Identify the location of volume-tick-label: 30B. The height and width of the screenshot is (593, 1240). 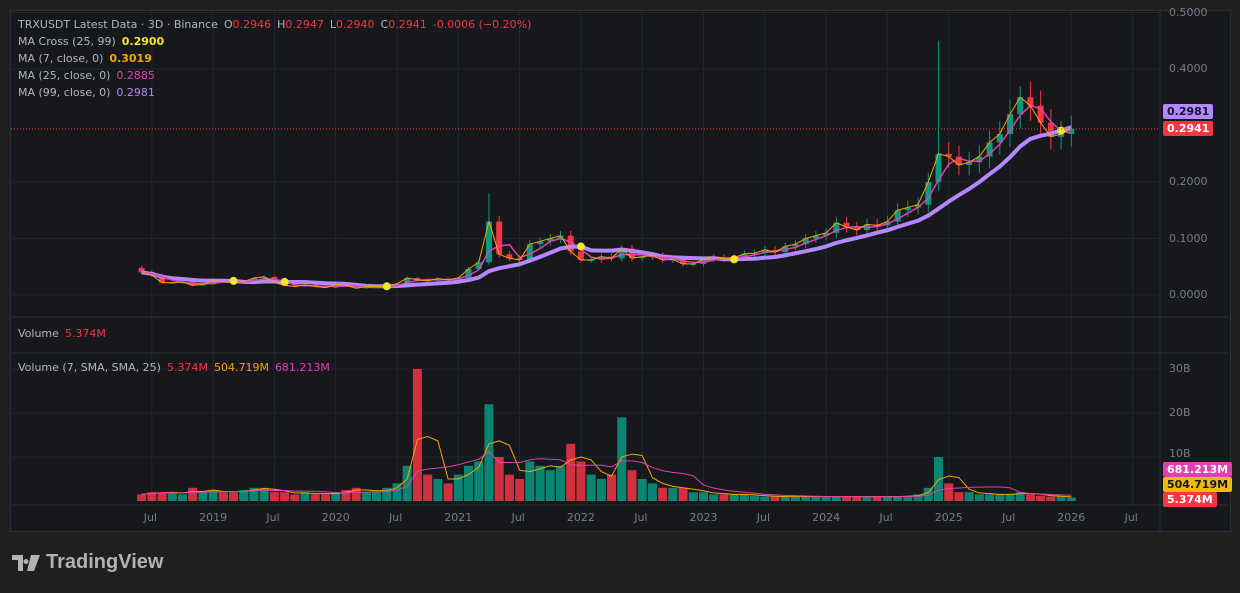
(1180, 368).